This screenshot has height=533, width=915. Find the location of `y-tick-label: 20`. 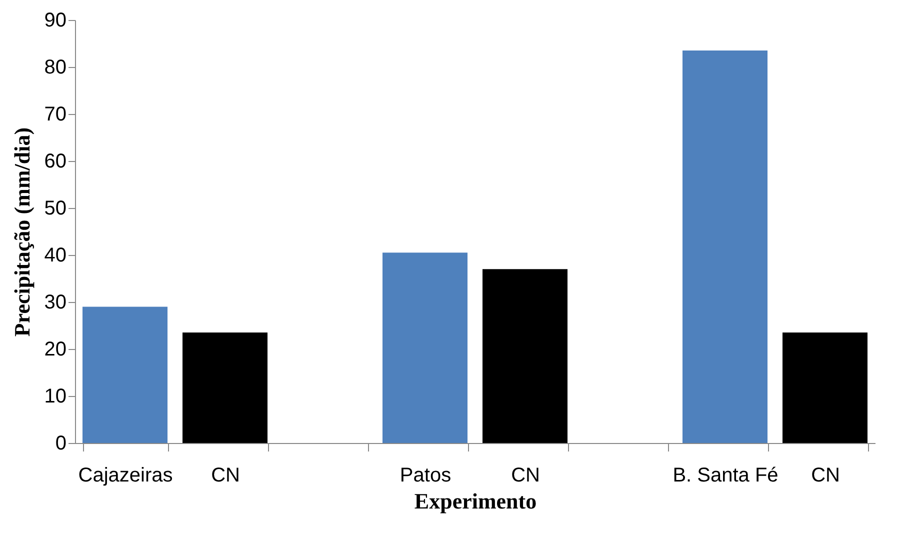

y-tick-label: 20 is located at coordinates (55, 349).